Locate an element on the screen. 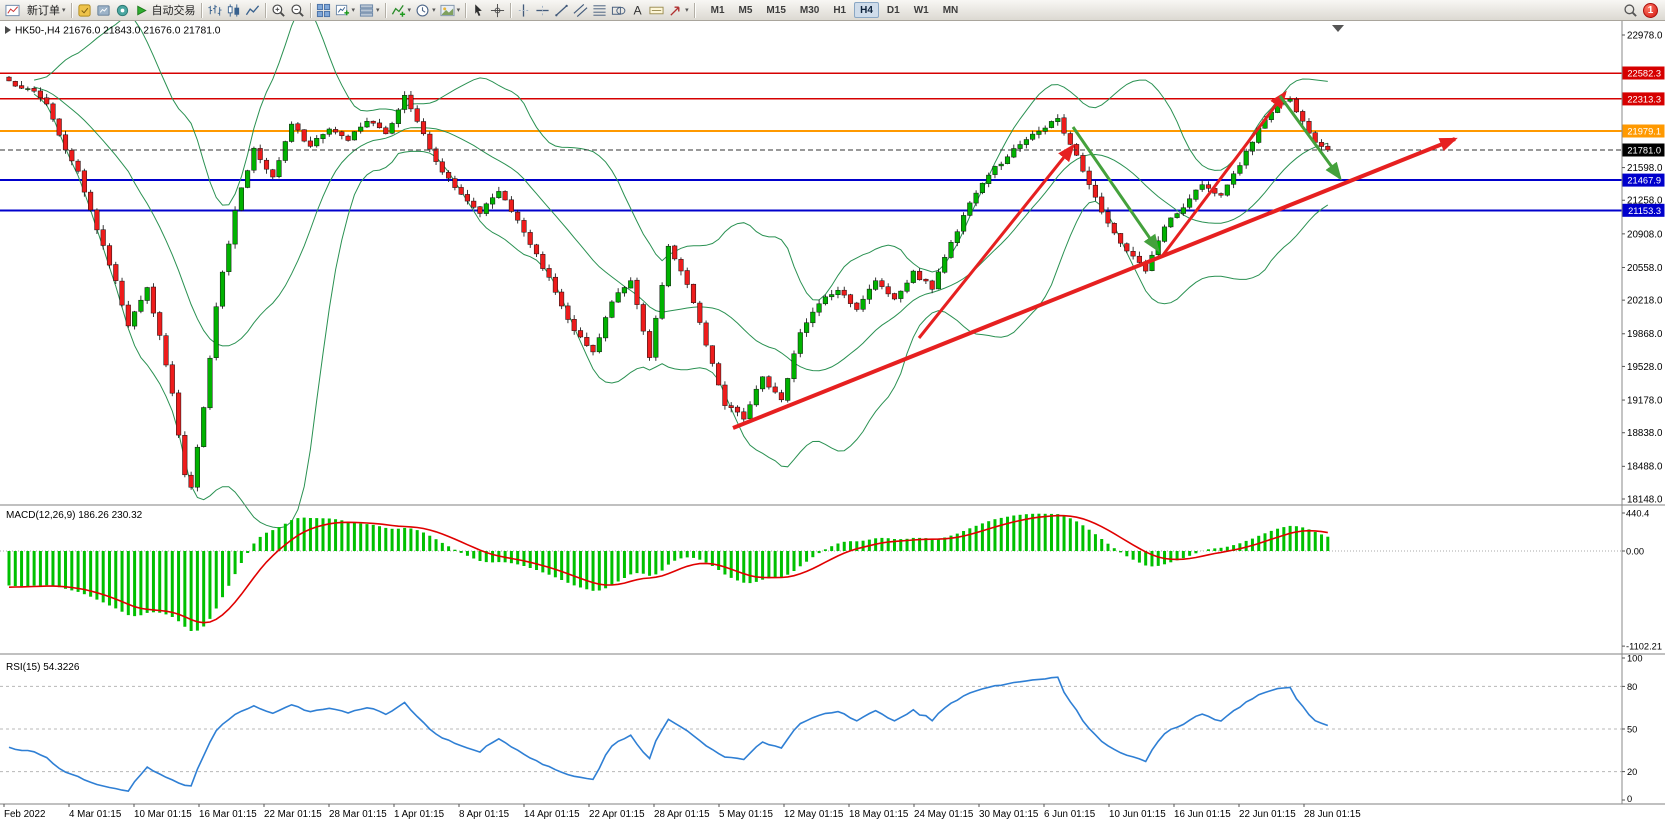 The image size is (1665, 822). time-tick-label: 22 Mar 01:15 is located at coordinates (293, 814).